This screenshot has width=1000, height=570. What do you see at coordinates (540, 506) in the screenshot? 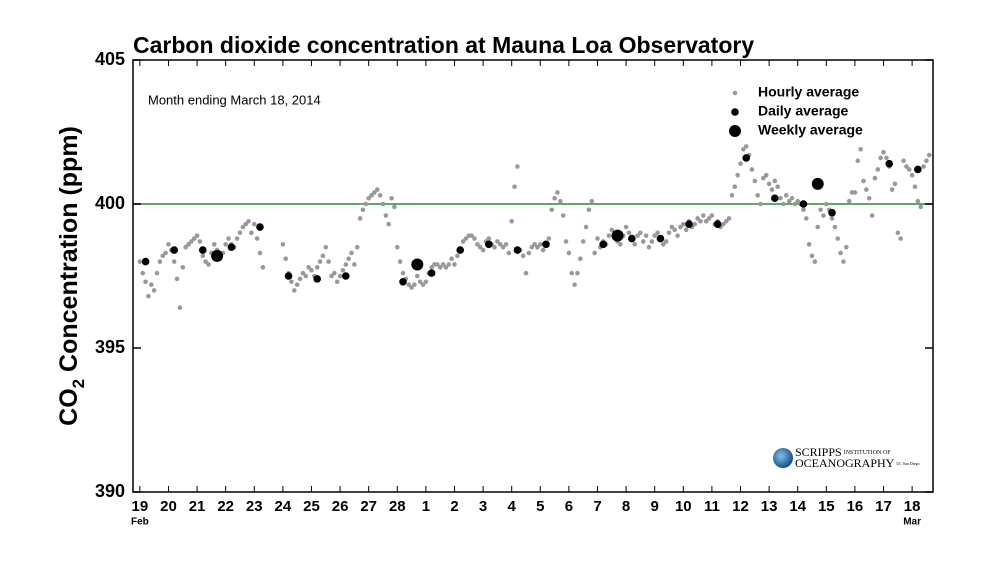
I see `x-tick-label: 5` at bounding box center [540, 506].